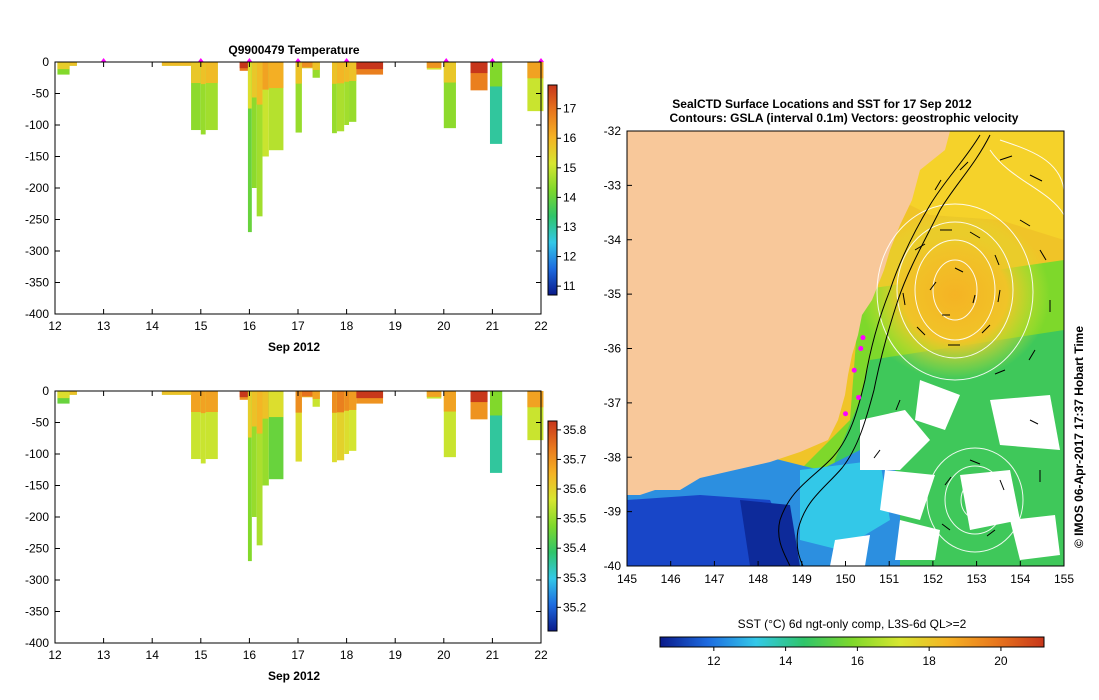 This screenshot has width=1099, height=700. I want to click on x-tick-label: 20, so click(444, 655).